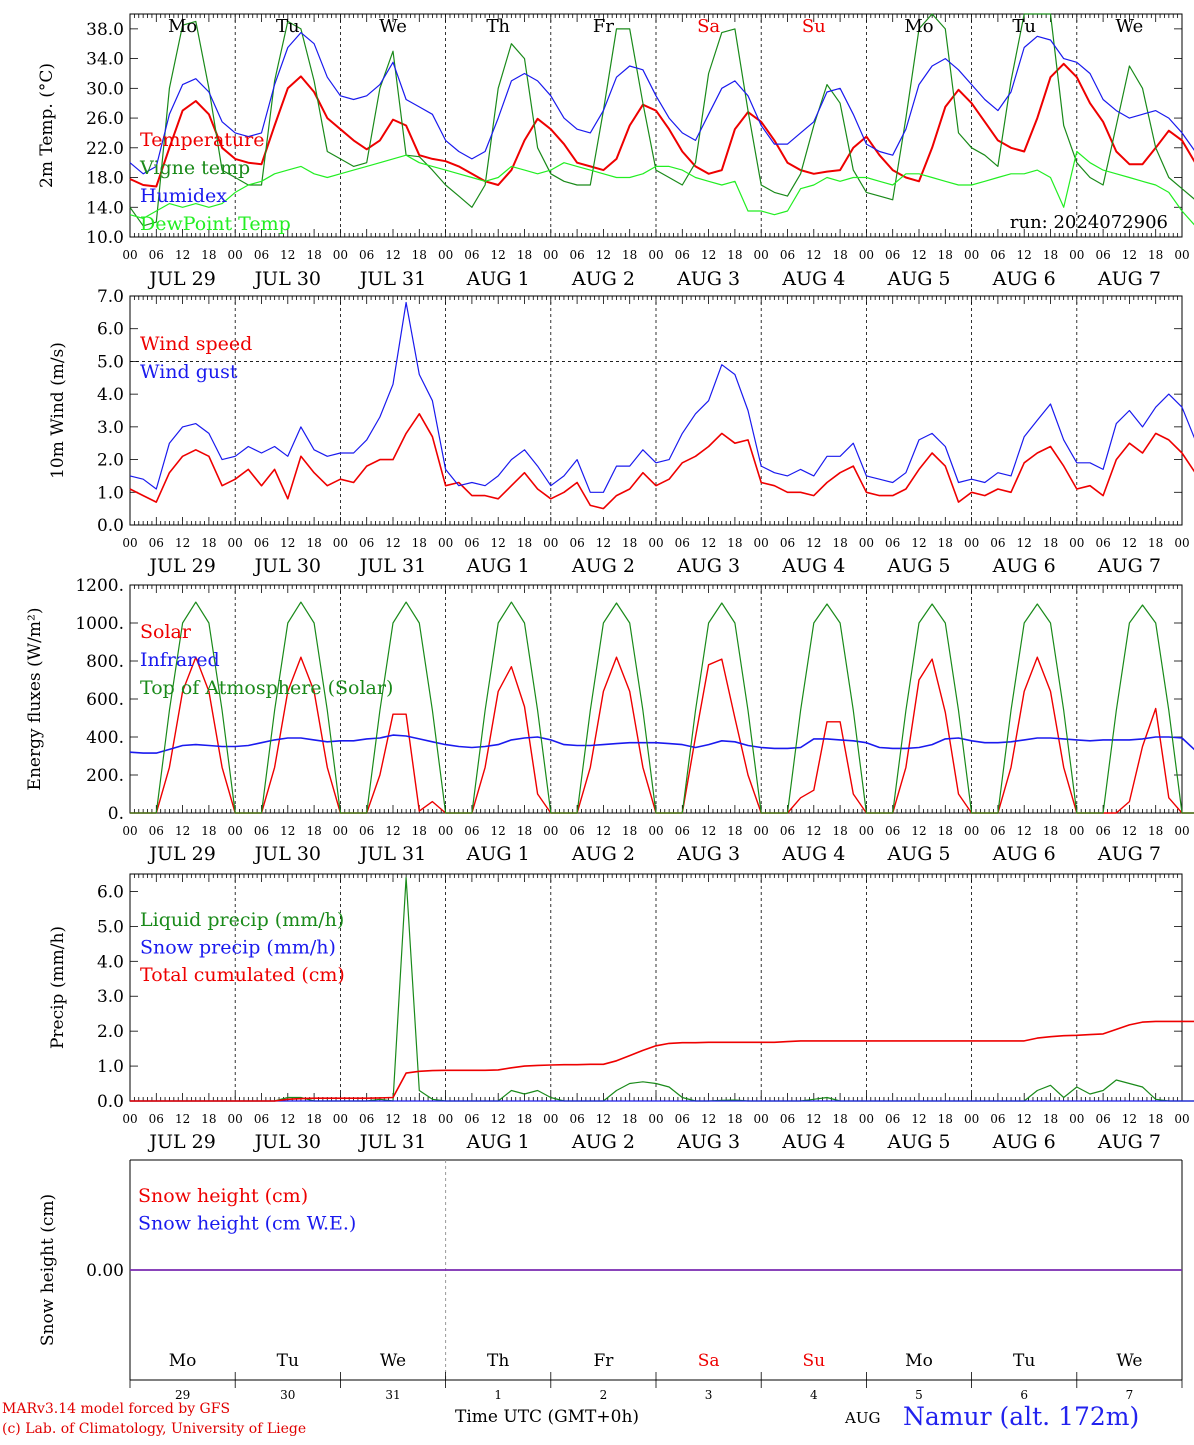 The width and height of the screenshot is (1194, 1445). I want to click on day-number: 5, so click(919, 1395).